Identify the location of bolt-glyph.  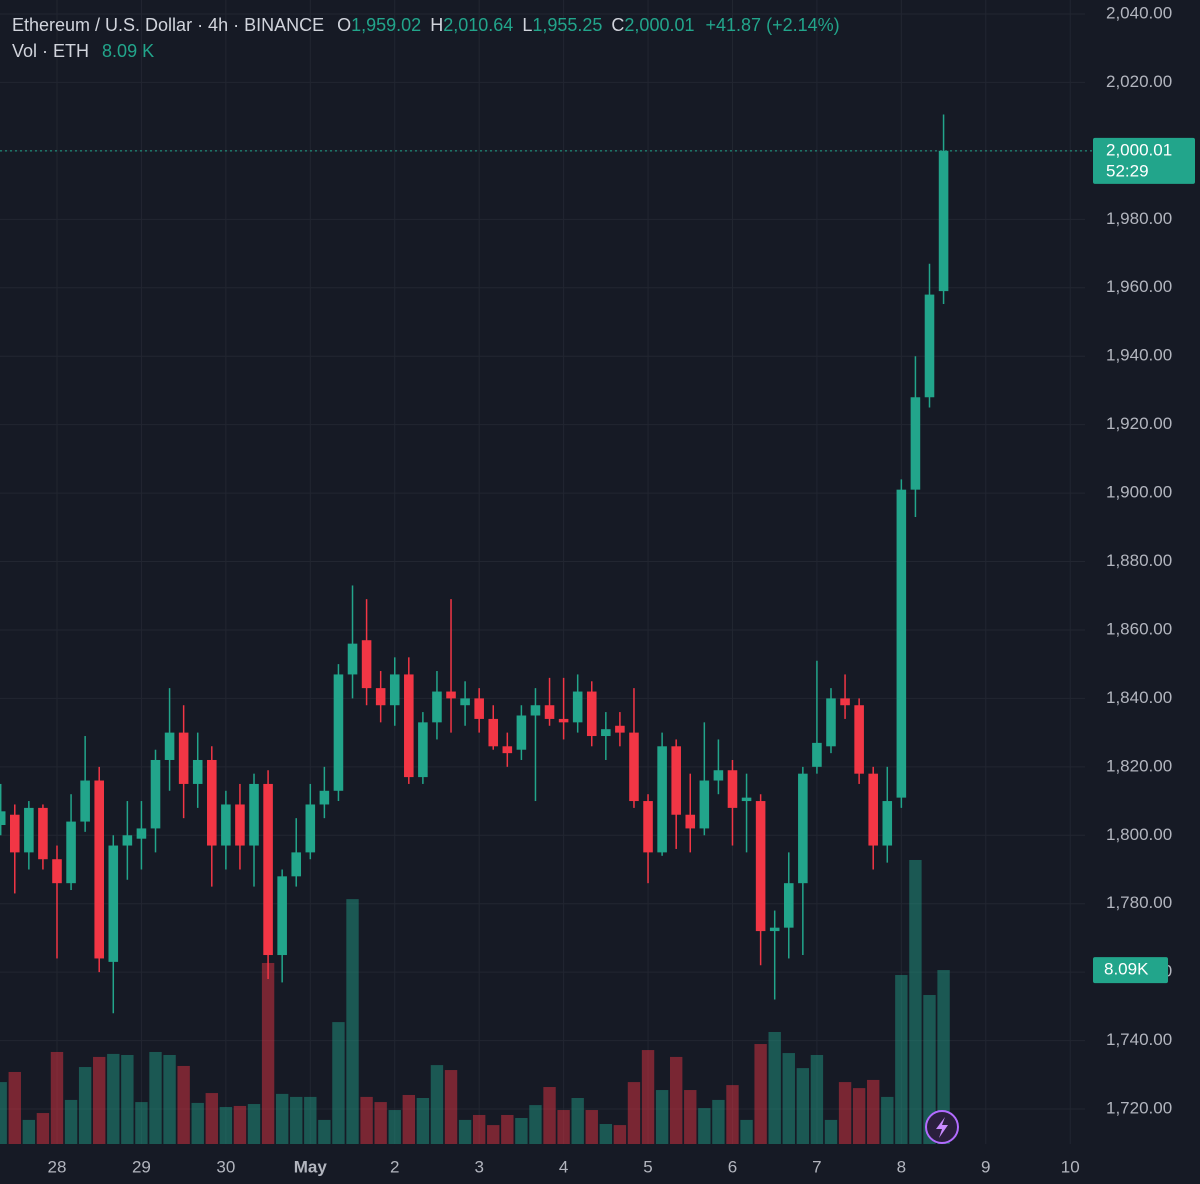
(942, 1127).